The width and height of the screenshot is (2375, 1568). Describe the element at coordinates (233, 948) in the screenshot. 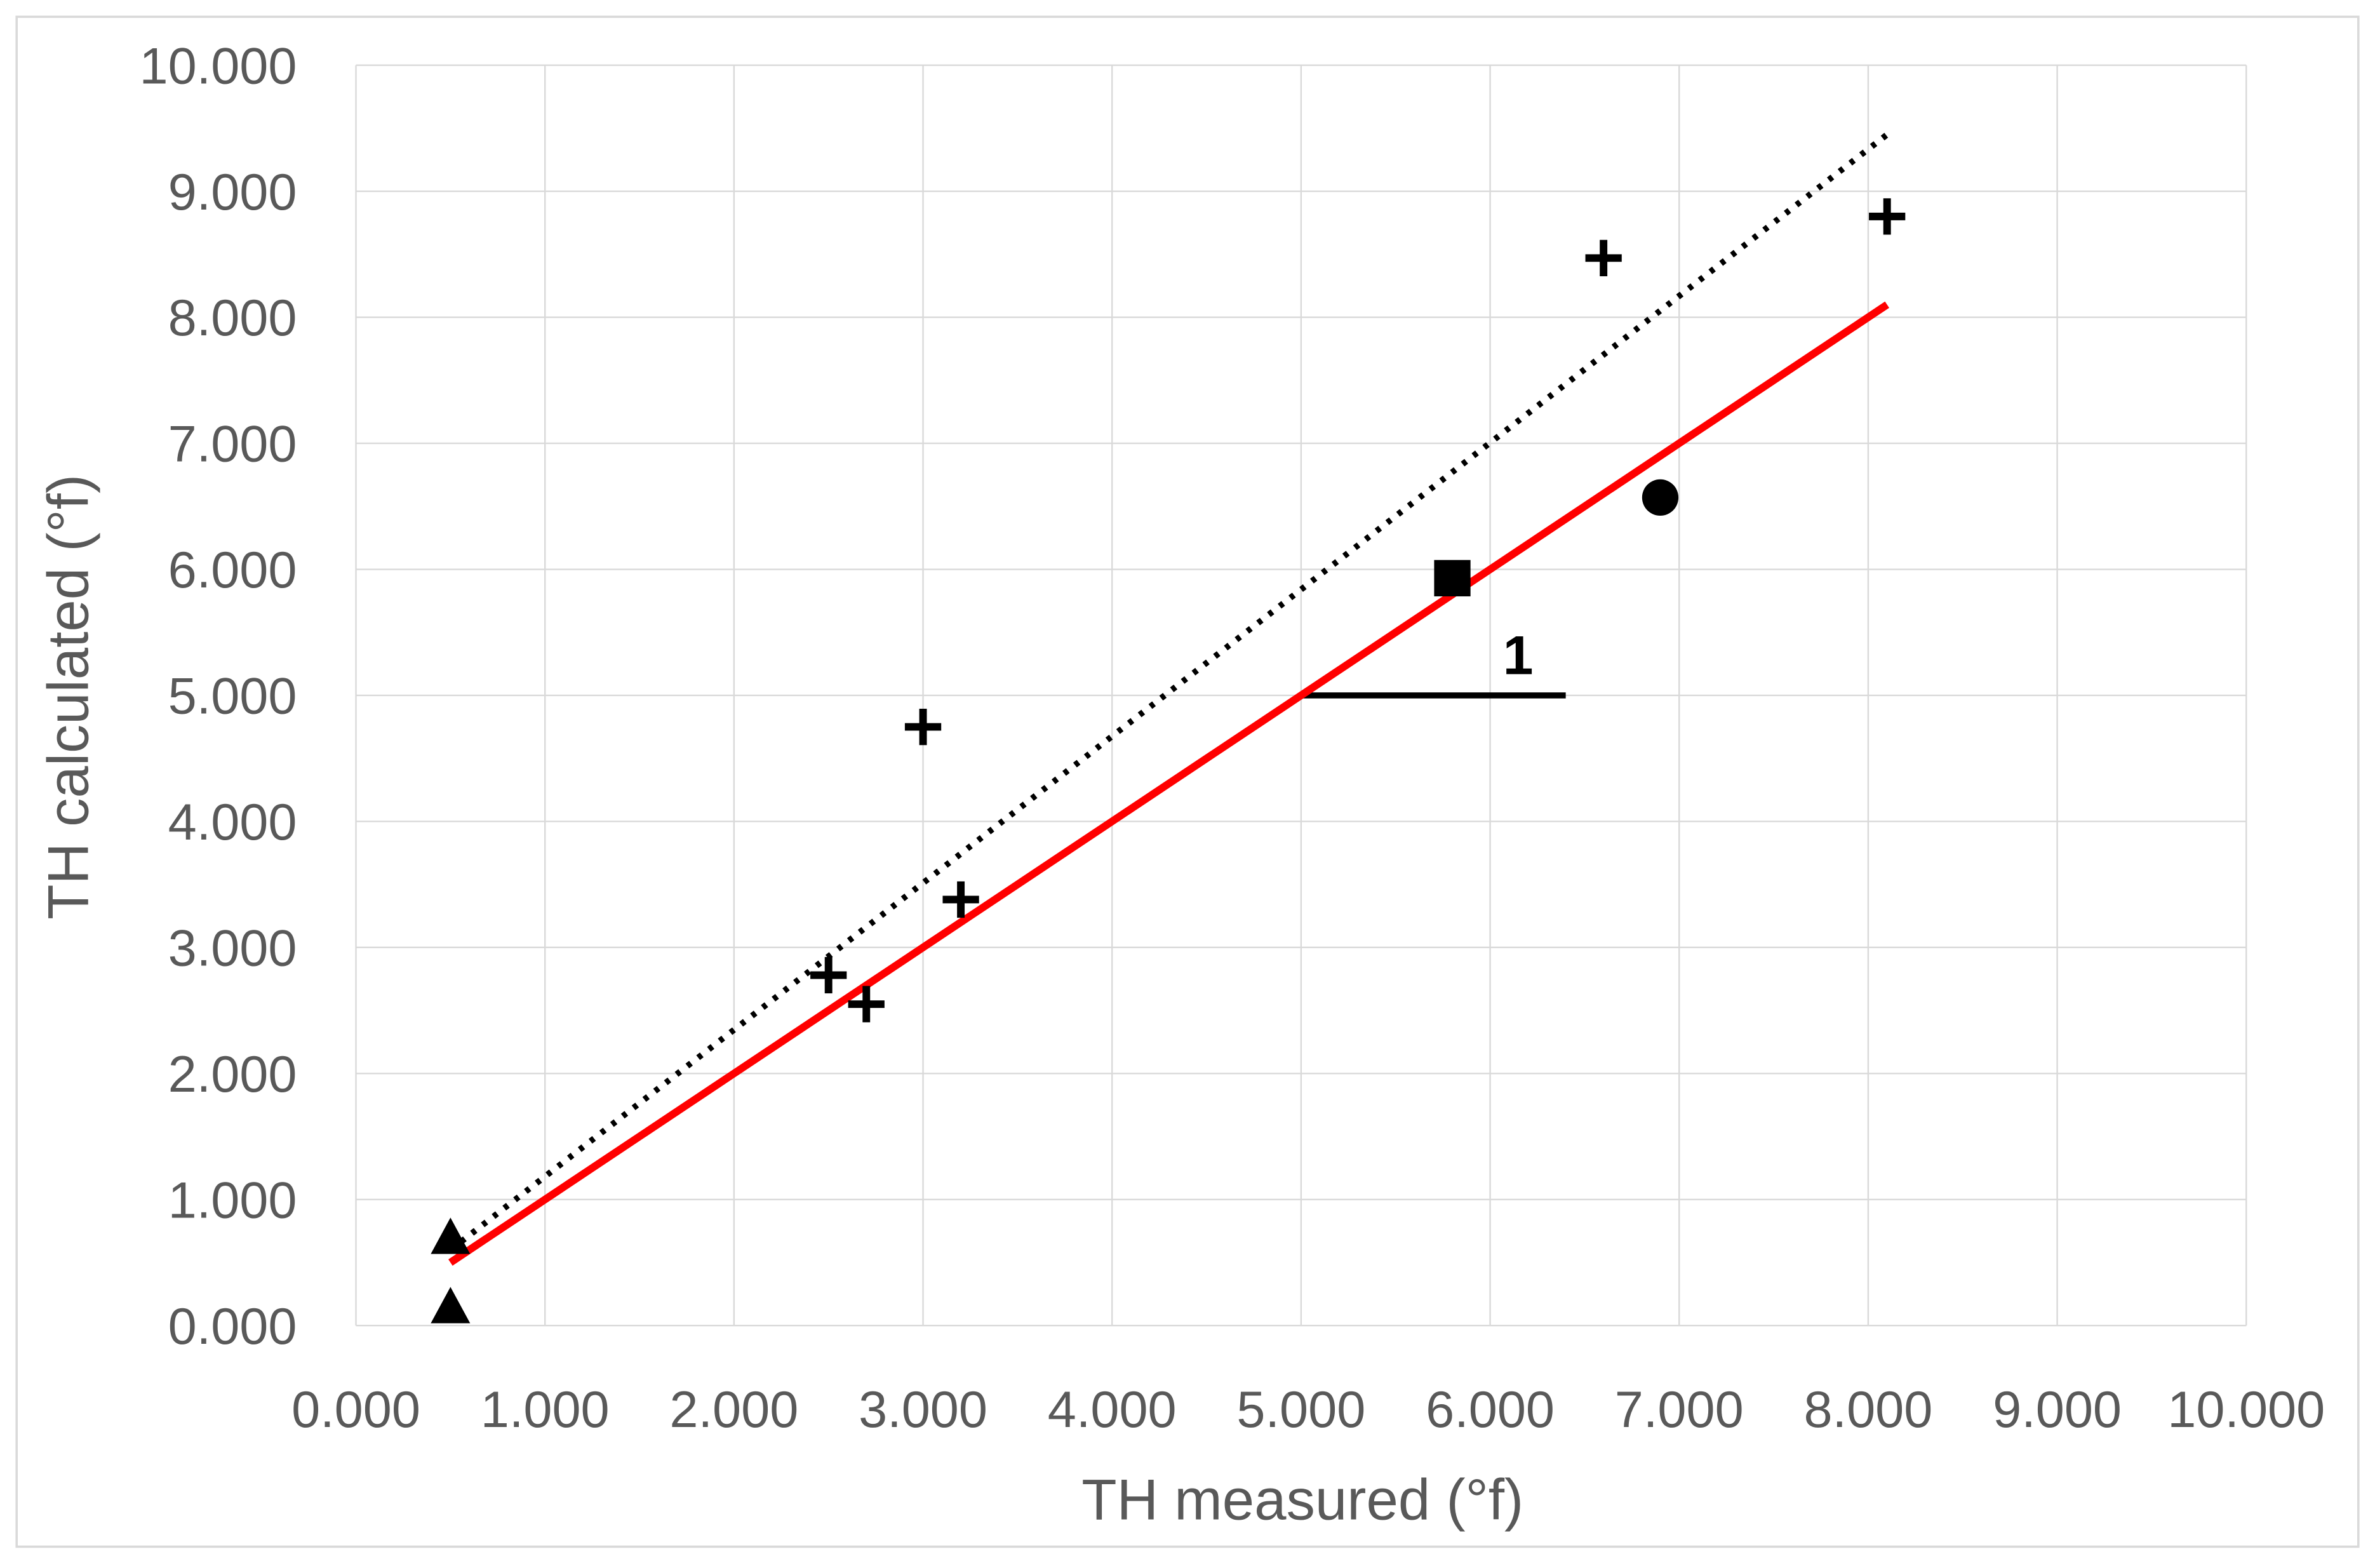

I see `y-tick-label: 3.000` at that location.